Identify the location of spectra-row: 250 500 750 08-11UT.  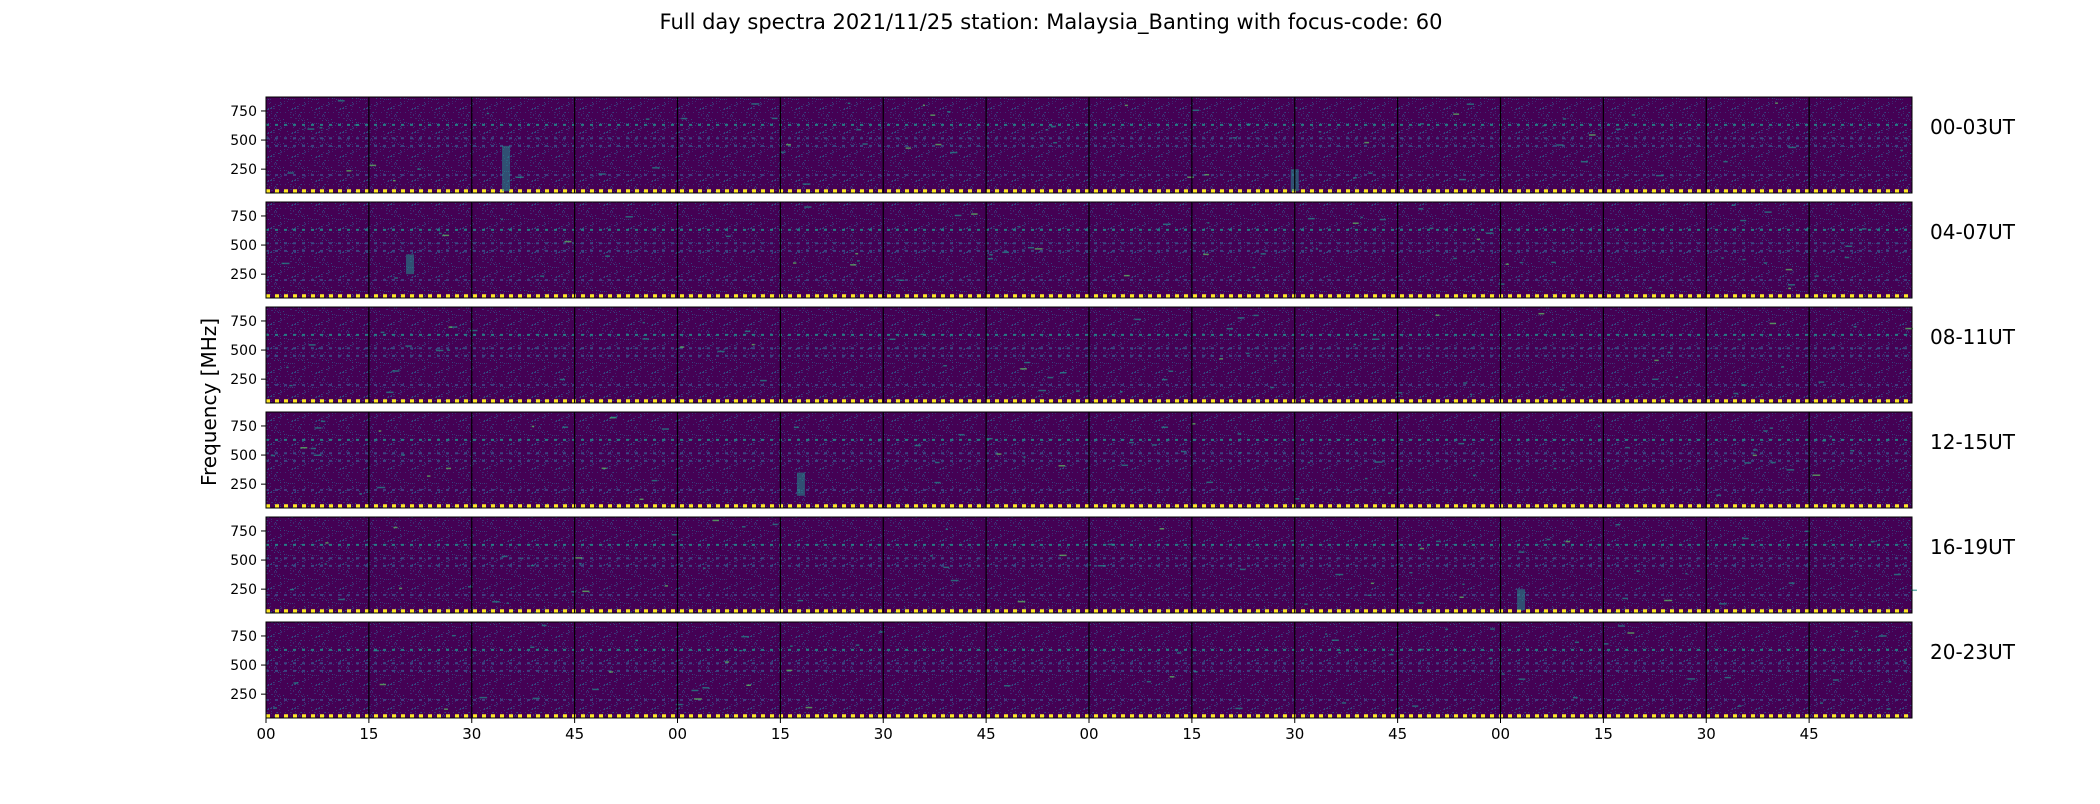
(1123, 355).